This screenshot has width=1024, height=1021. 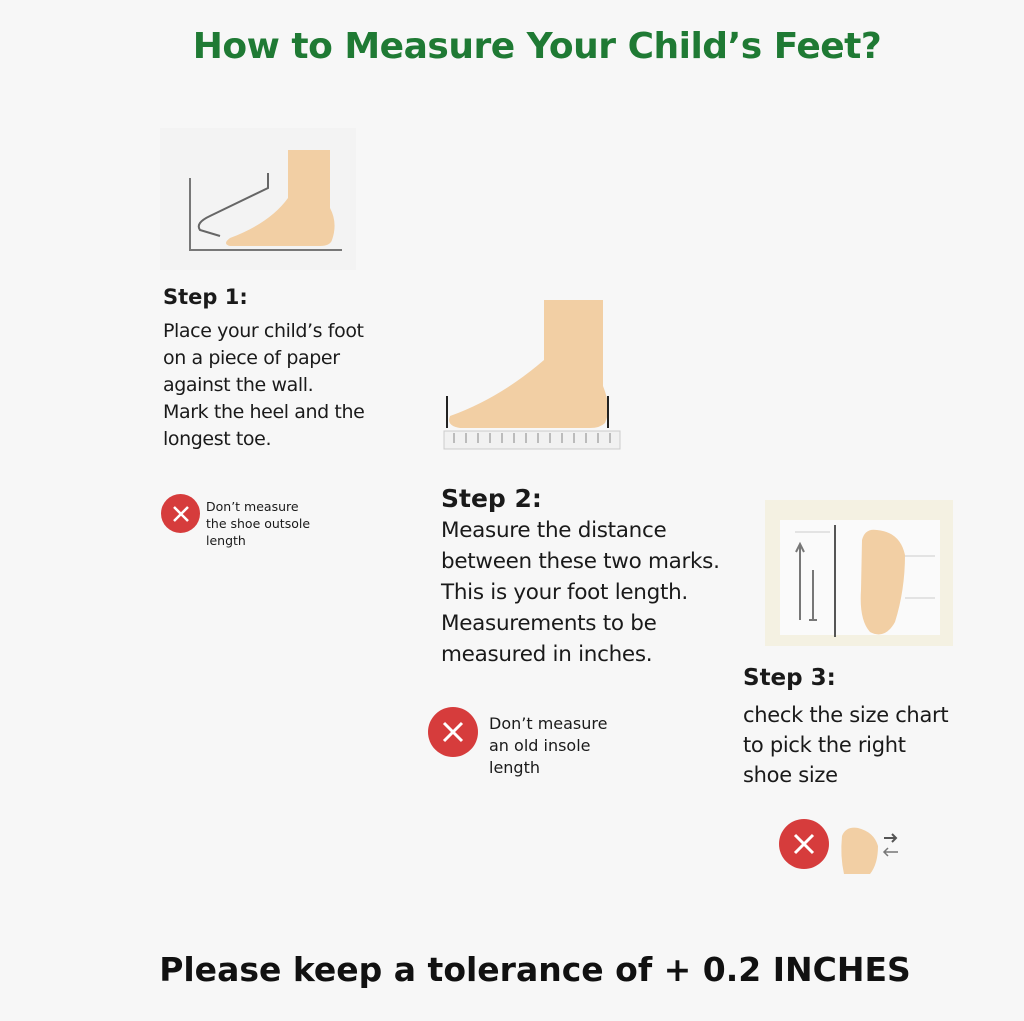 I want to click on tolerance-note: Please keep a tolerance of + 0.2 INCHES, so click(x=535, y=969).